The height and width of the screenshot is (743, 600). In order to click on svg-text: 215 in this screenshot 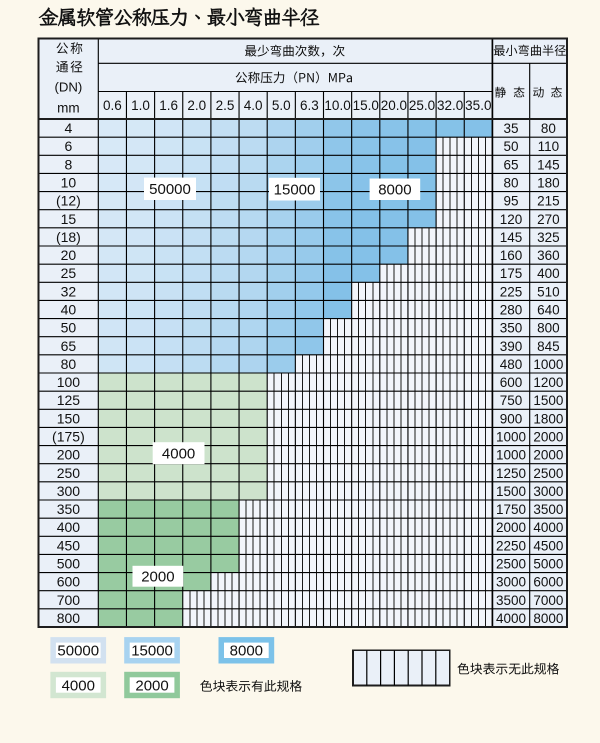, I will do `click(548, 201)`.